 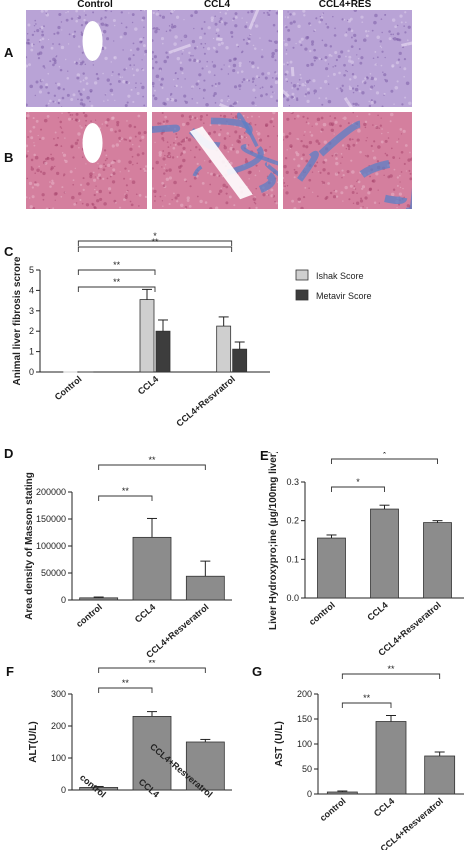 I want to click on significance-label: **, so click(x=117, y=265).